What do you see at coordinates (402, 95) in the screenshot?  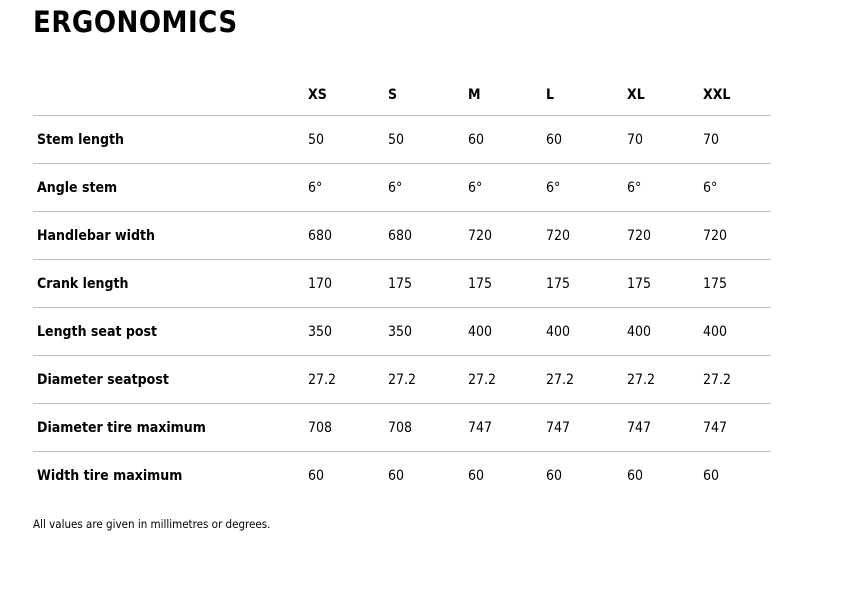 I see `table-header-row: XS S M L XL XXL` at bounding box center [402, 95].